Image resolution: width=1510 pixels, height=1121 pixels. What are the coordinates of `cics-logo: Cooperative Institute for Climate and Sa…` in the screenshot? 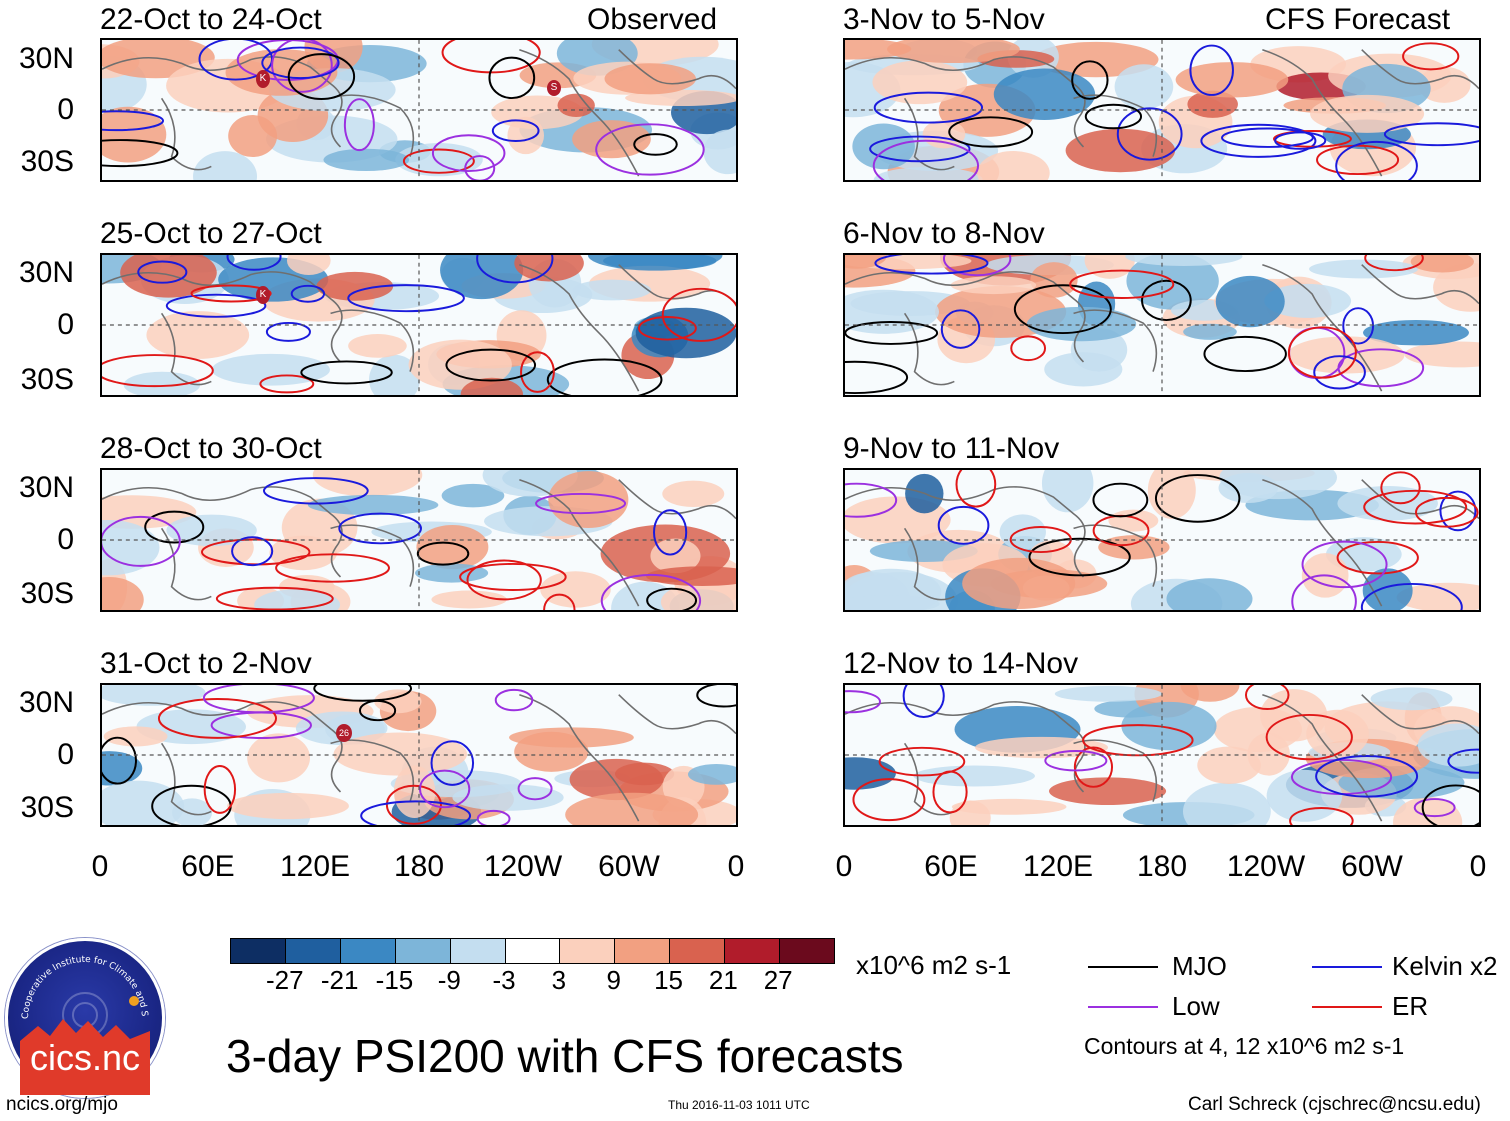 It's located at (85, 1018).